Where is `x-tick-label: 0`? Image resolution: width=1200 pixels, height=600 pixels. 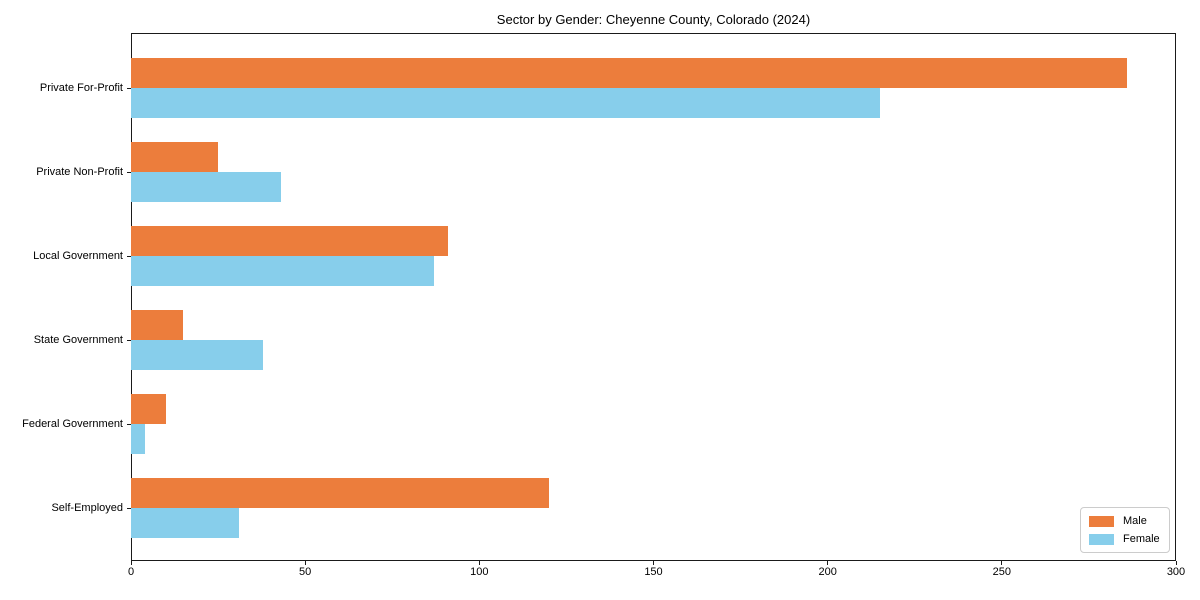
x-tick-label: 0 is located at coordinates (131, 572).